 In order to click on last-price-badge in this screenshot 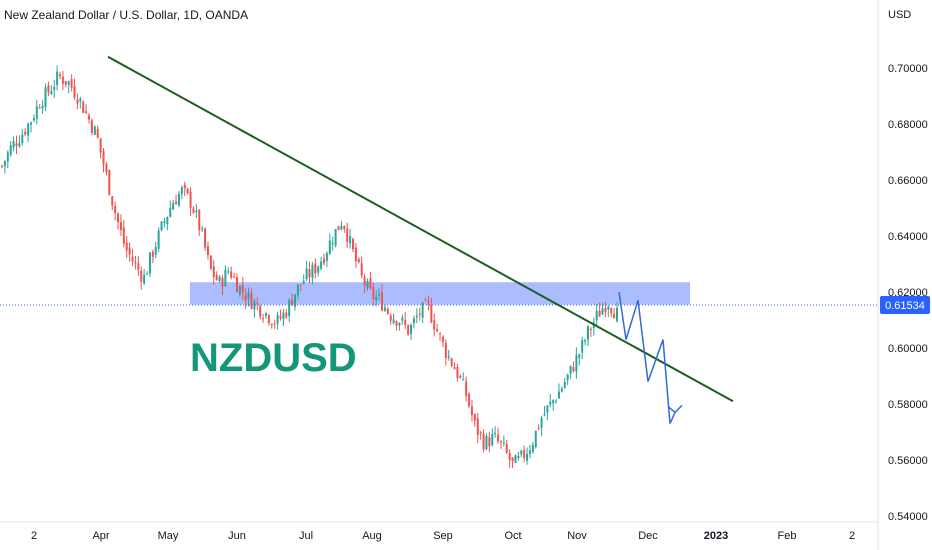, I will do `click(905, 305)`.